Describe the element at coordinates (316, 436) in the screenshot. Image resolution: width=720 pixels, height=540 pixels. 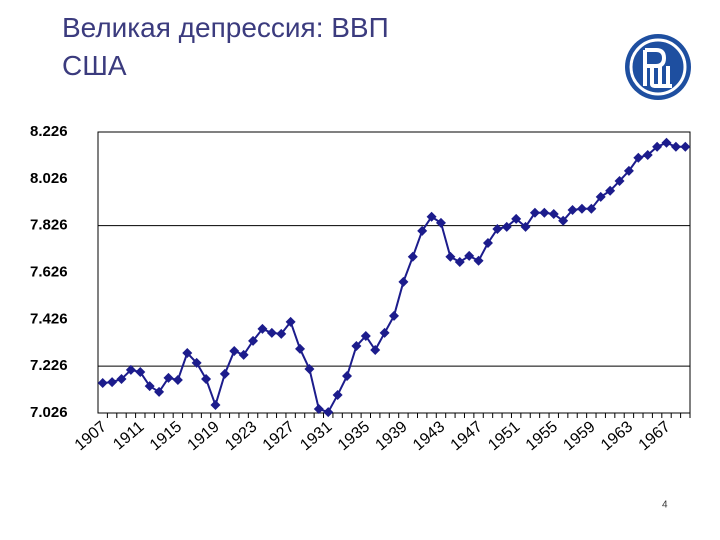
I see `x-tick-label: 1931` at that location.